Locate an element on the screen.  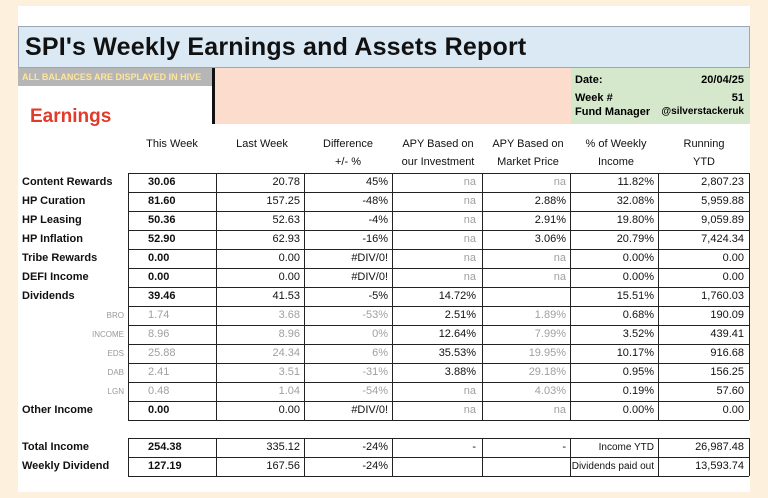
cell-apy-mkt: - is located at coordinates (564, 447).